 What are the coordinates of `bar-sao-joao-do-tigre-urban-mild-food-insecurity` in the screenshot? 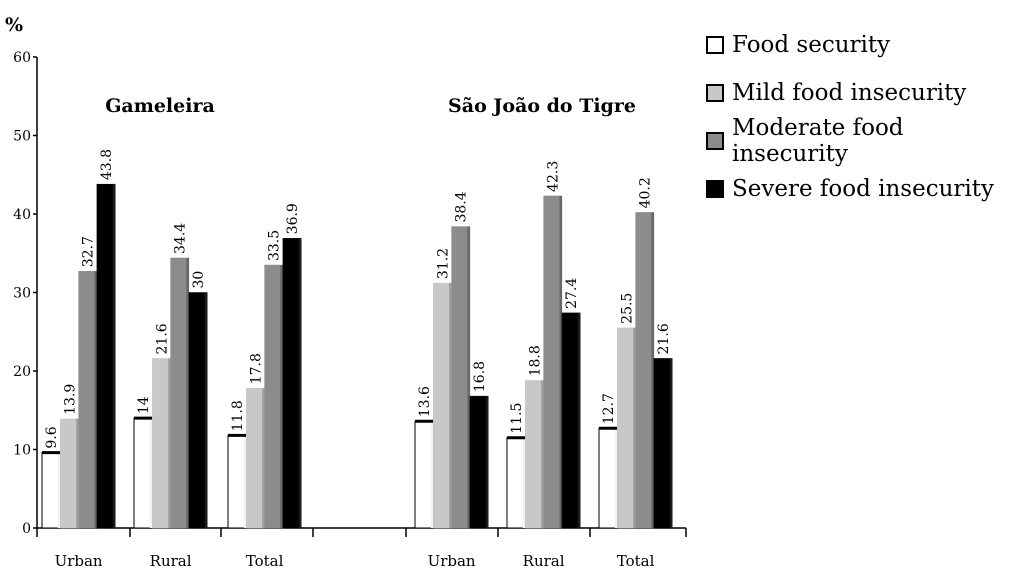 It's located at (442, 405).